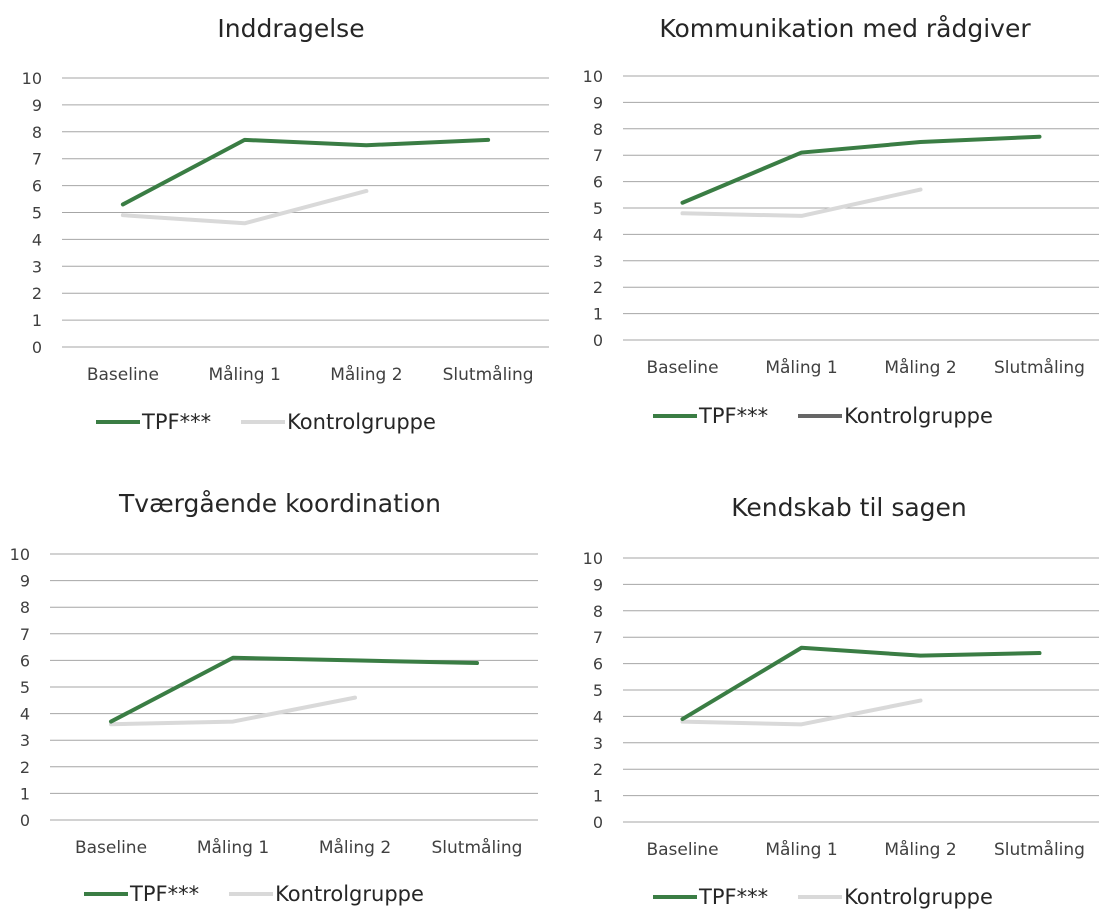 This screenshot has height=910, width=1099. Describe the element at coordinates (849, 507) in the screenshot. I see `chart-title: Kendskab til sagen` at that location.